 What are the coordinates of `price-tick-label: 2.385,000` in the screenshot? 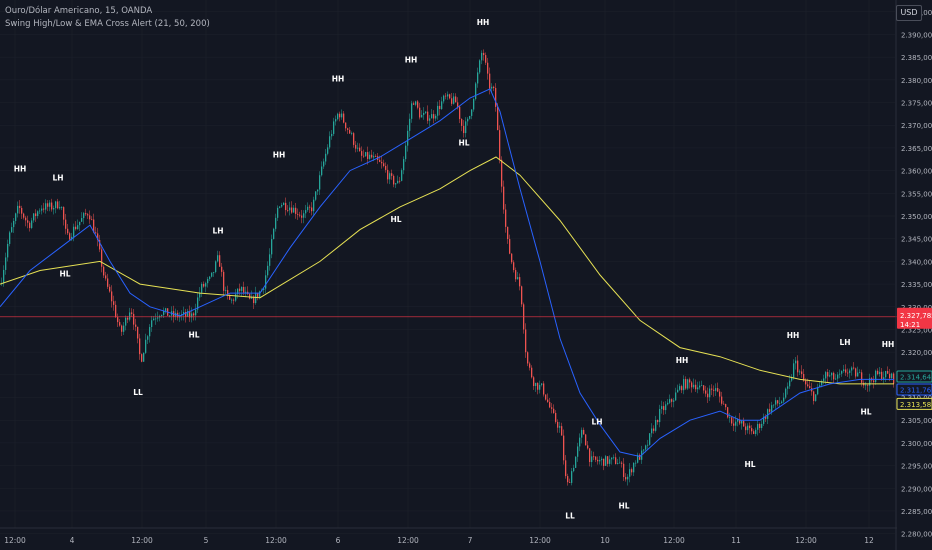 It's located at (916, 58).